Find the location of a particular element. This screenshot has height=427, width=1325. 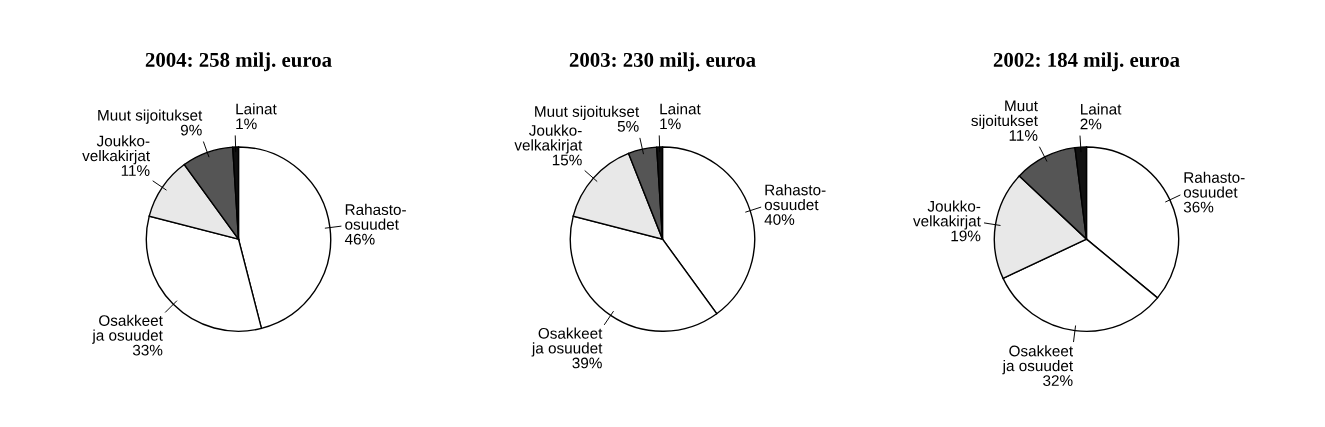

data-label: 32% is located at coordinates (1058, 381).